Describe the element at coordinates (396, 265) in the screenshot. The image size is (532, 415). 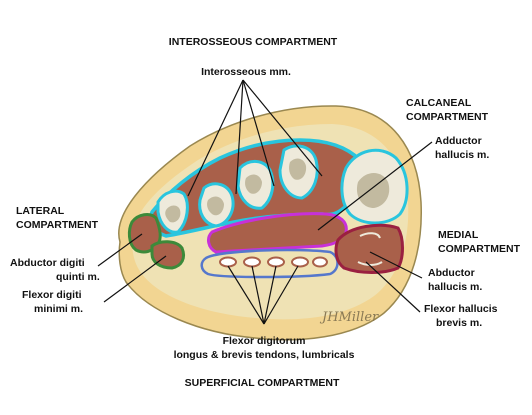
I see `leader-abductor-hallucis` at that location.